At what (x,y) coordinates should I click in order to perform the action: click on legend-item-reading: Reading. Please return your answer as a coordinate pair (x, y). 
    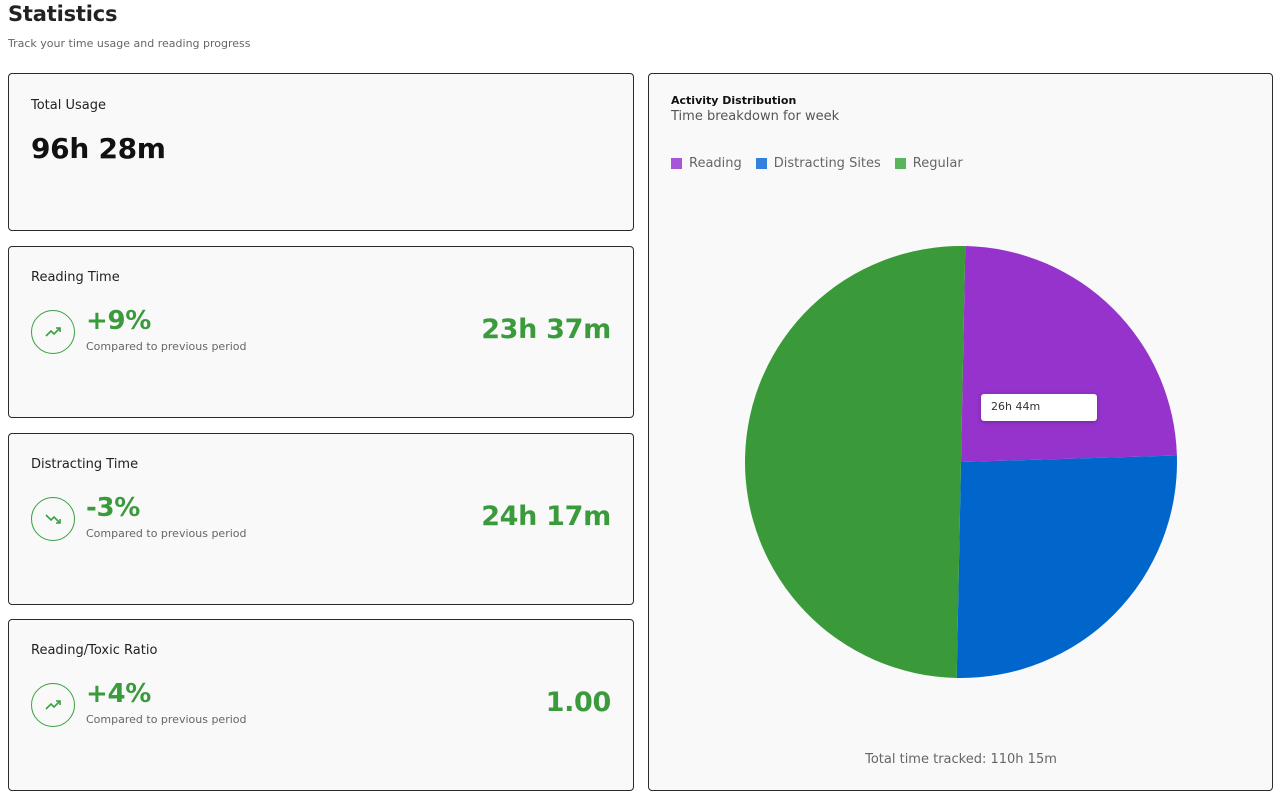
    Looking at the image, I should click on (706, 163).